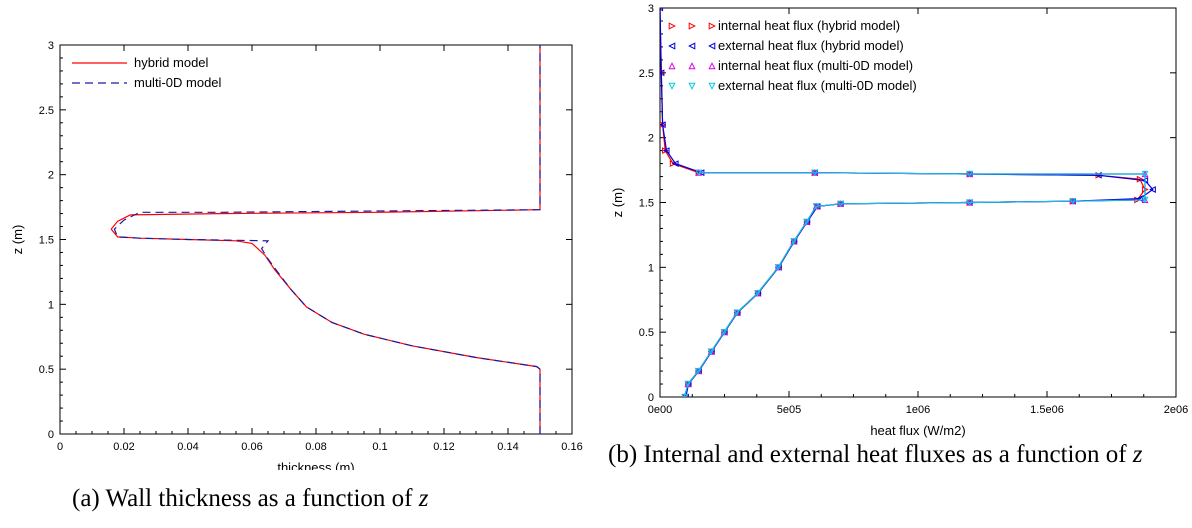  I want to click on chart-a-y-tick-label: 1, so click(51, 305).